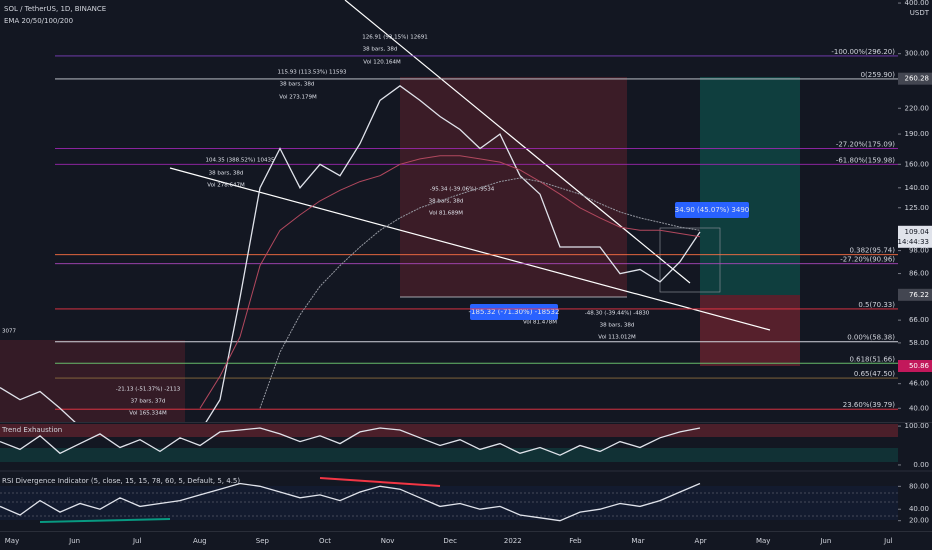 Image resolution: width=932 pixels, height=550 pixels. What do you see at coordinates (865, 144) in the screenshot?
I see `fib-level-label: -27.20%(175.09)` at bounding box center [865, 144].